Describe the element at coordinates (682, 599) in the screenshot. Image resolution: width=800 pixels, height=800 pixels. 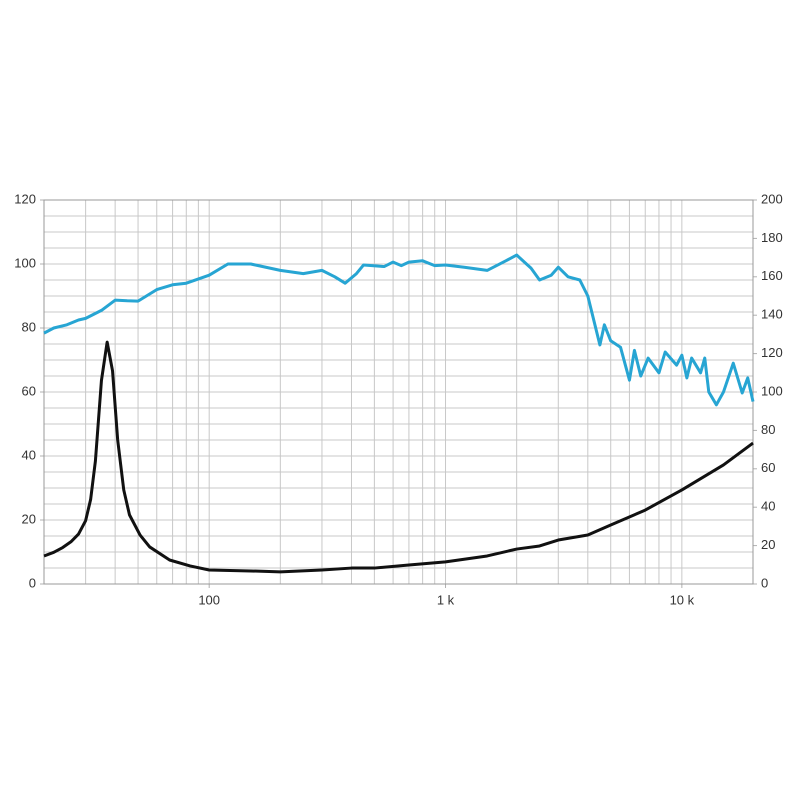
I see `x-tick-label: 10 k` at that location.